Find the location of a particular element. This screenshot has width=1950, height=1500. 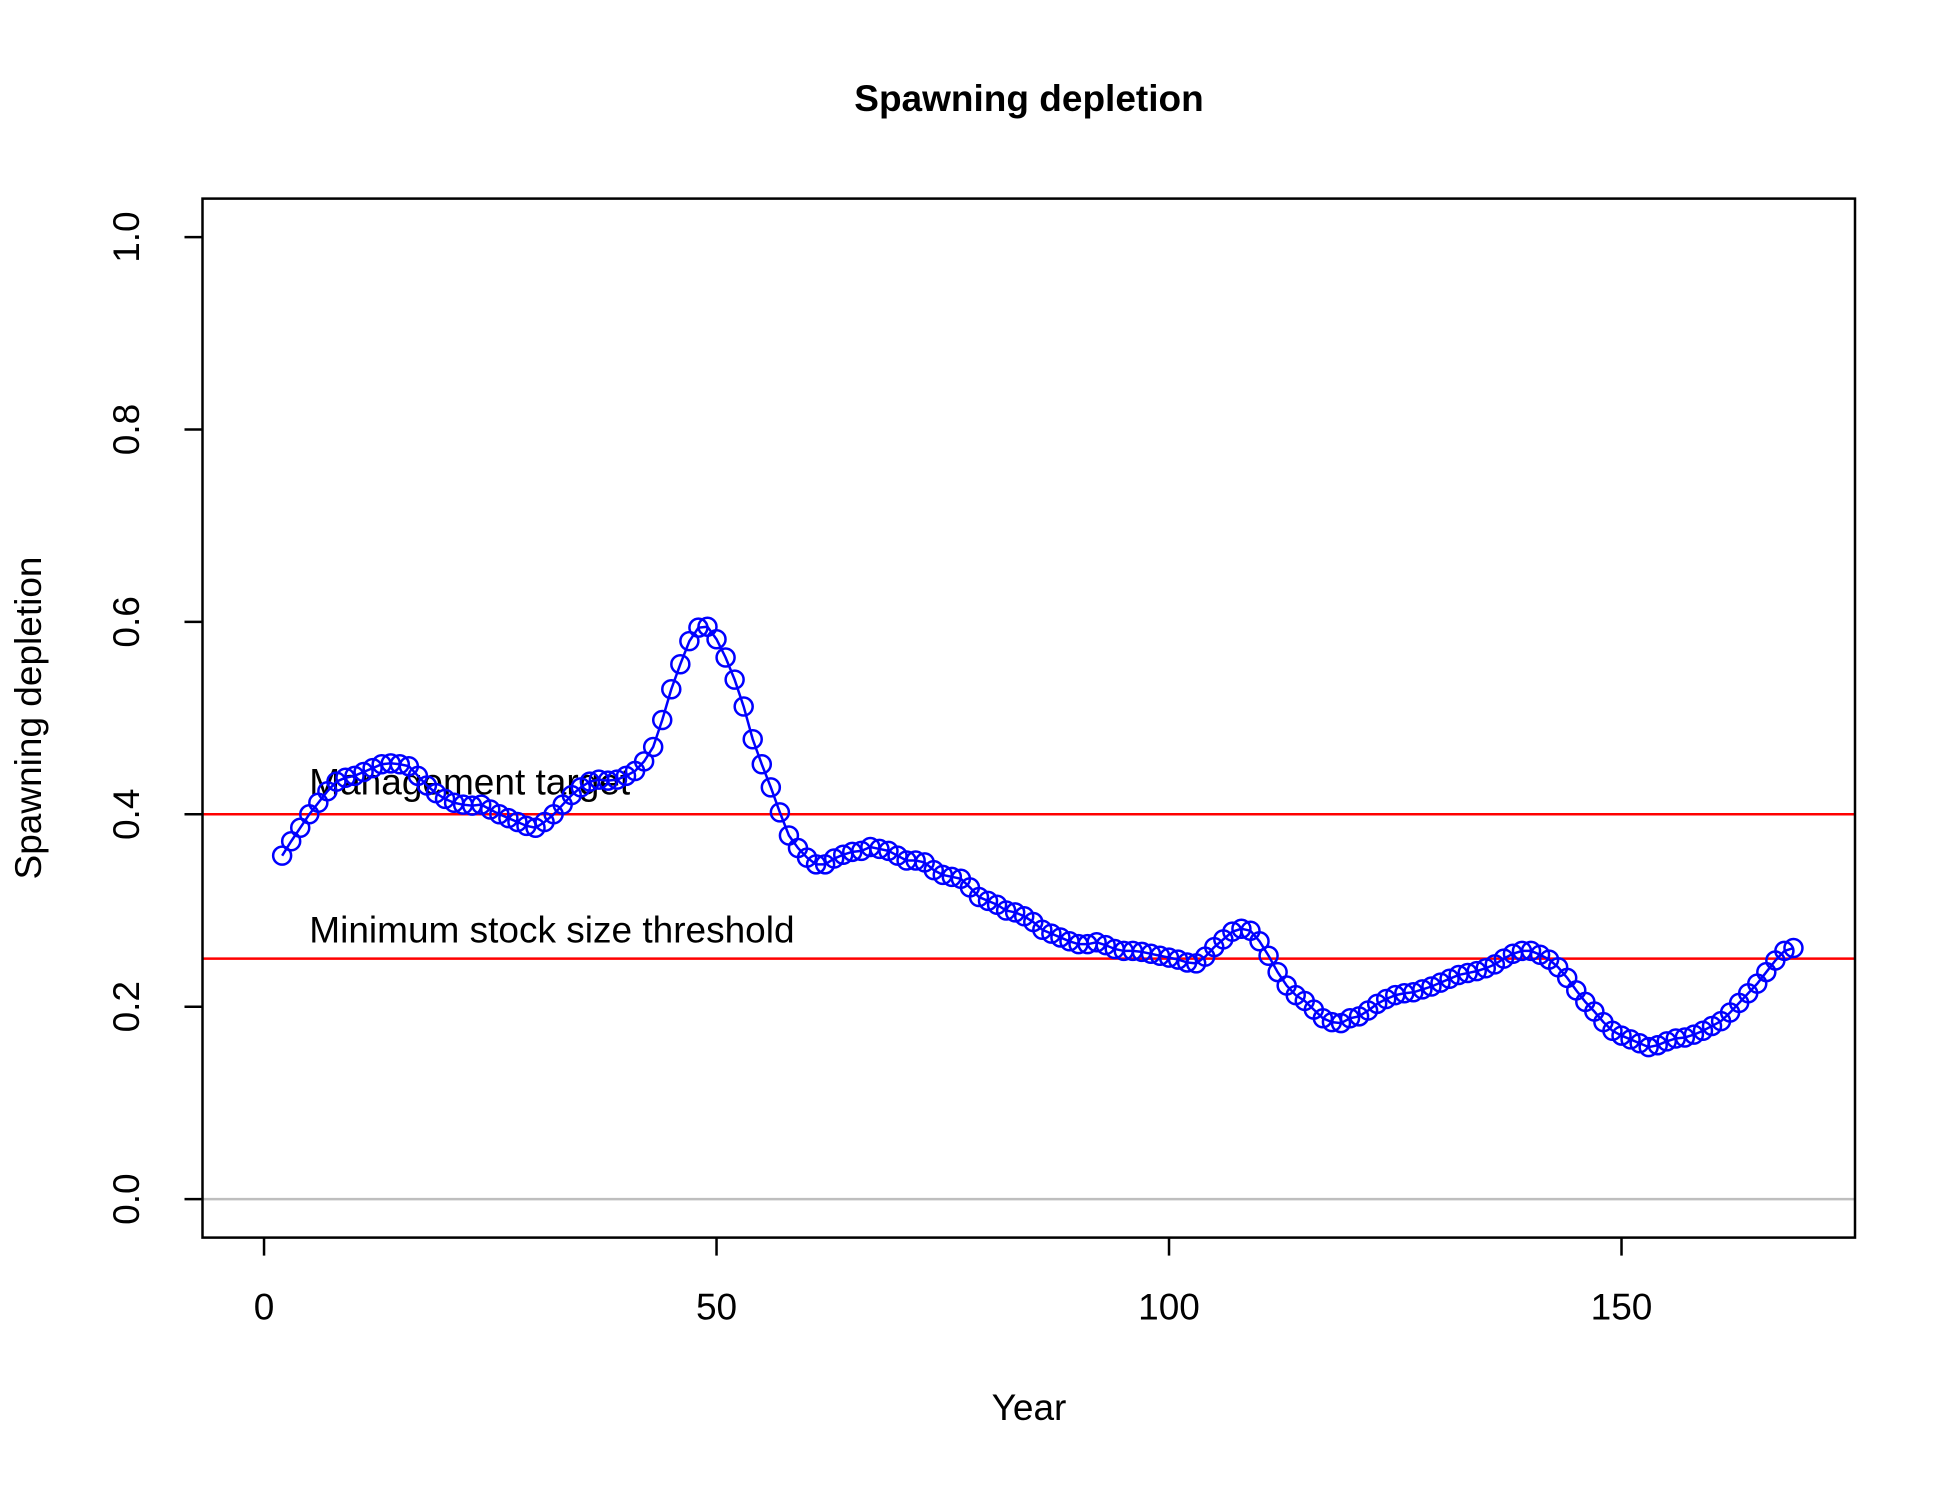

annotation: Minimum stock size threshold is located at coordinates (551, 929).